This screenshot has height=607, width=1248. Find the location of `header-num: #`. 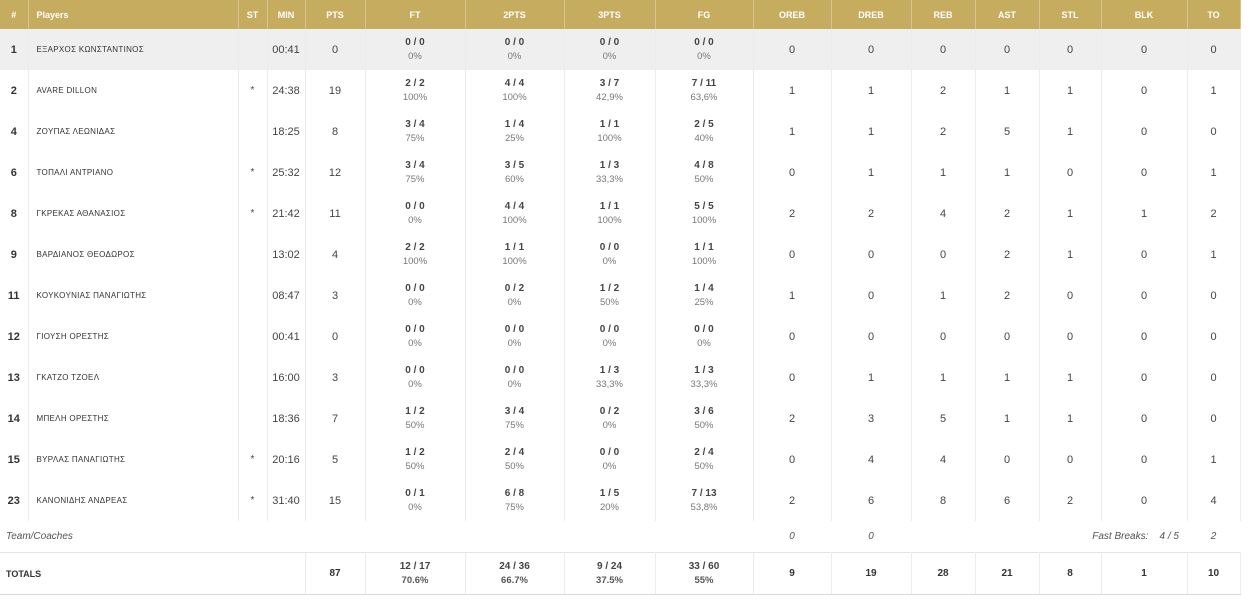

header-num: # is located at coordinates (14, 14).